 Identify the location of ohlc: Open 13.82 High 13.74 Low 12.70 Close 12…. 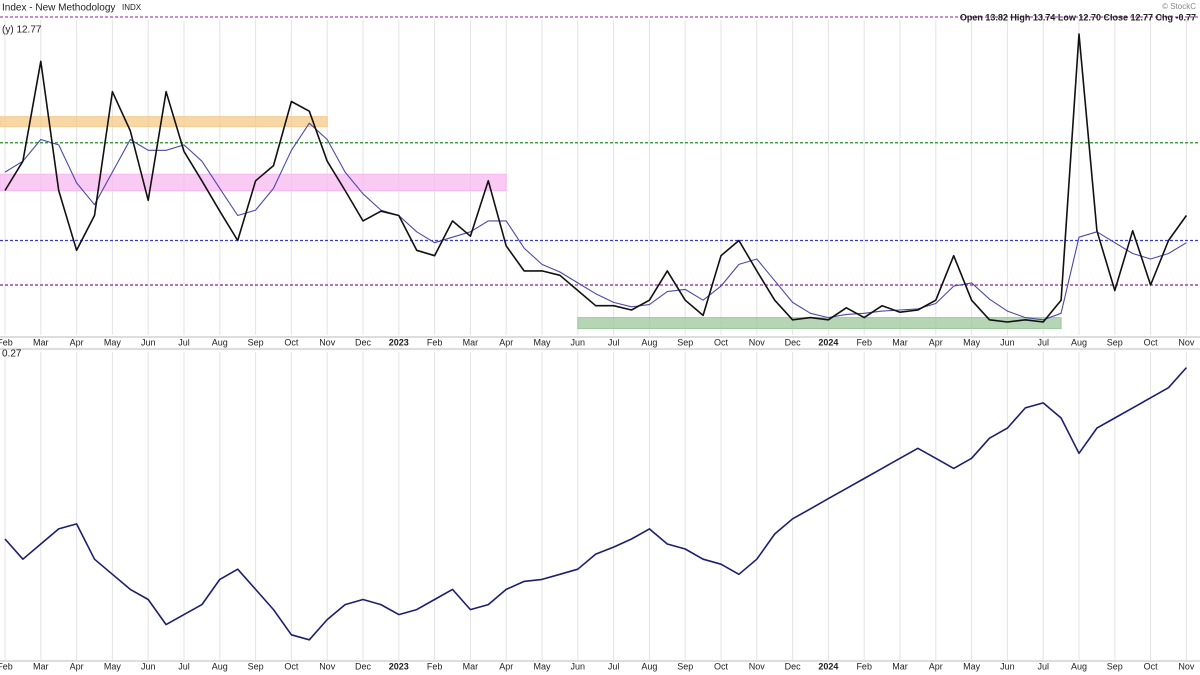
(1078, 17).